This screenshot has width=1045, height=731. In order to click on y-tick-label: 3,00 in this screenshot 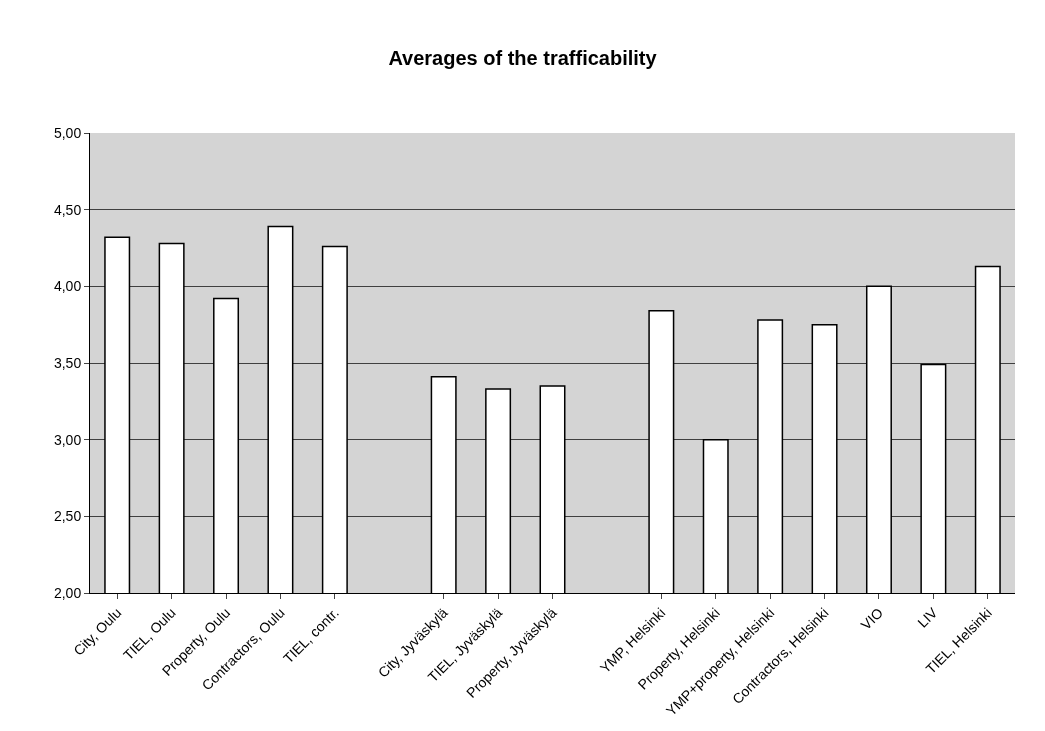, I will do `click(67, 439)`.